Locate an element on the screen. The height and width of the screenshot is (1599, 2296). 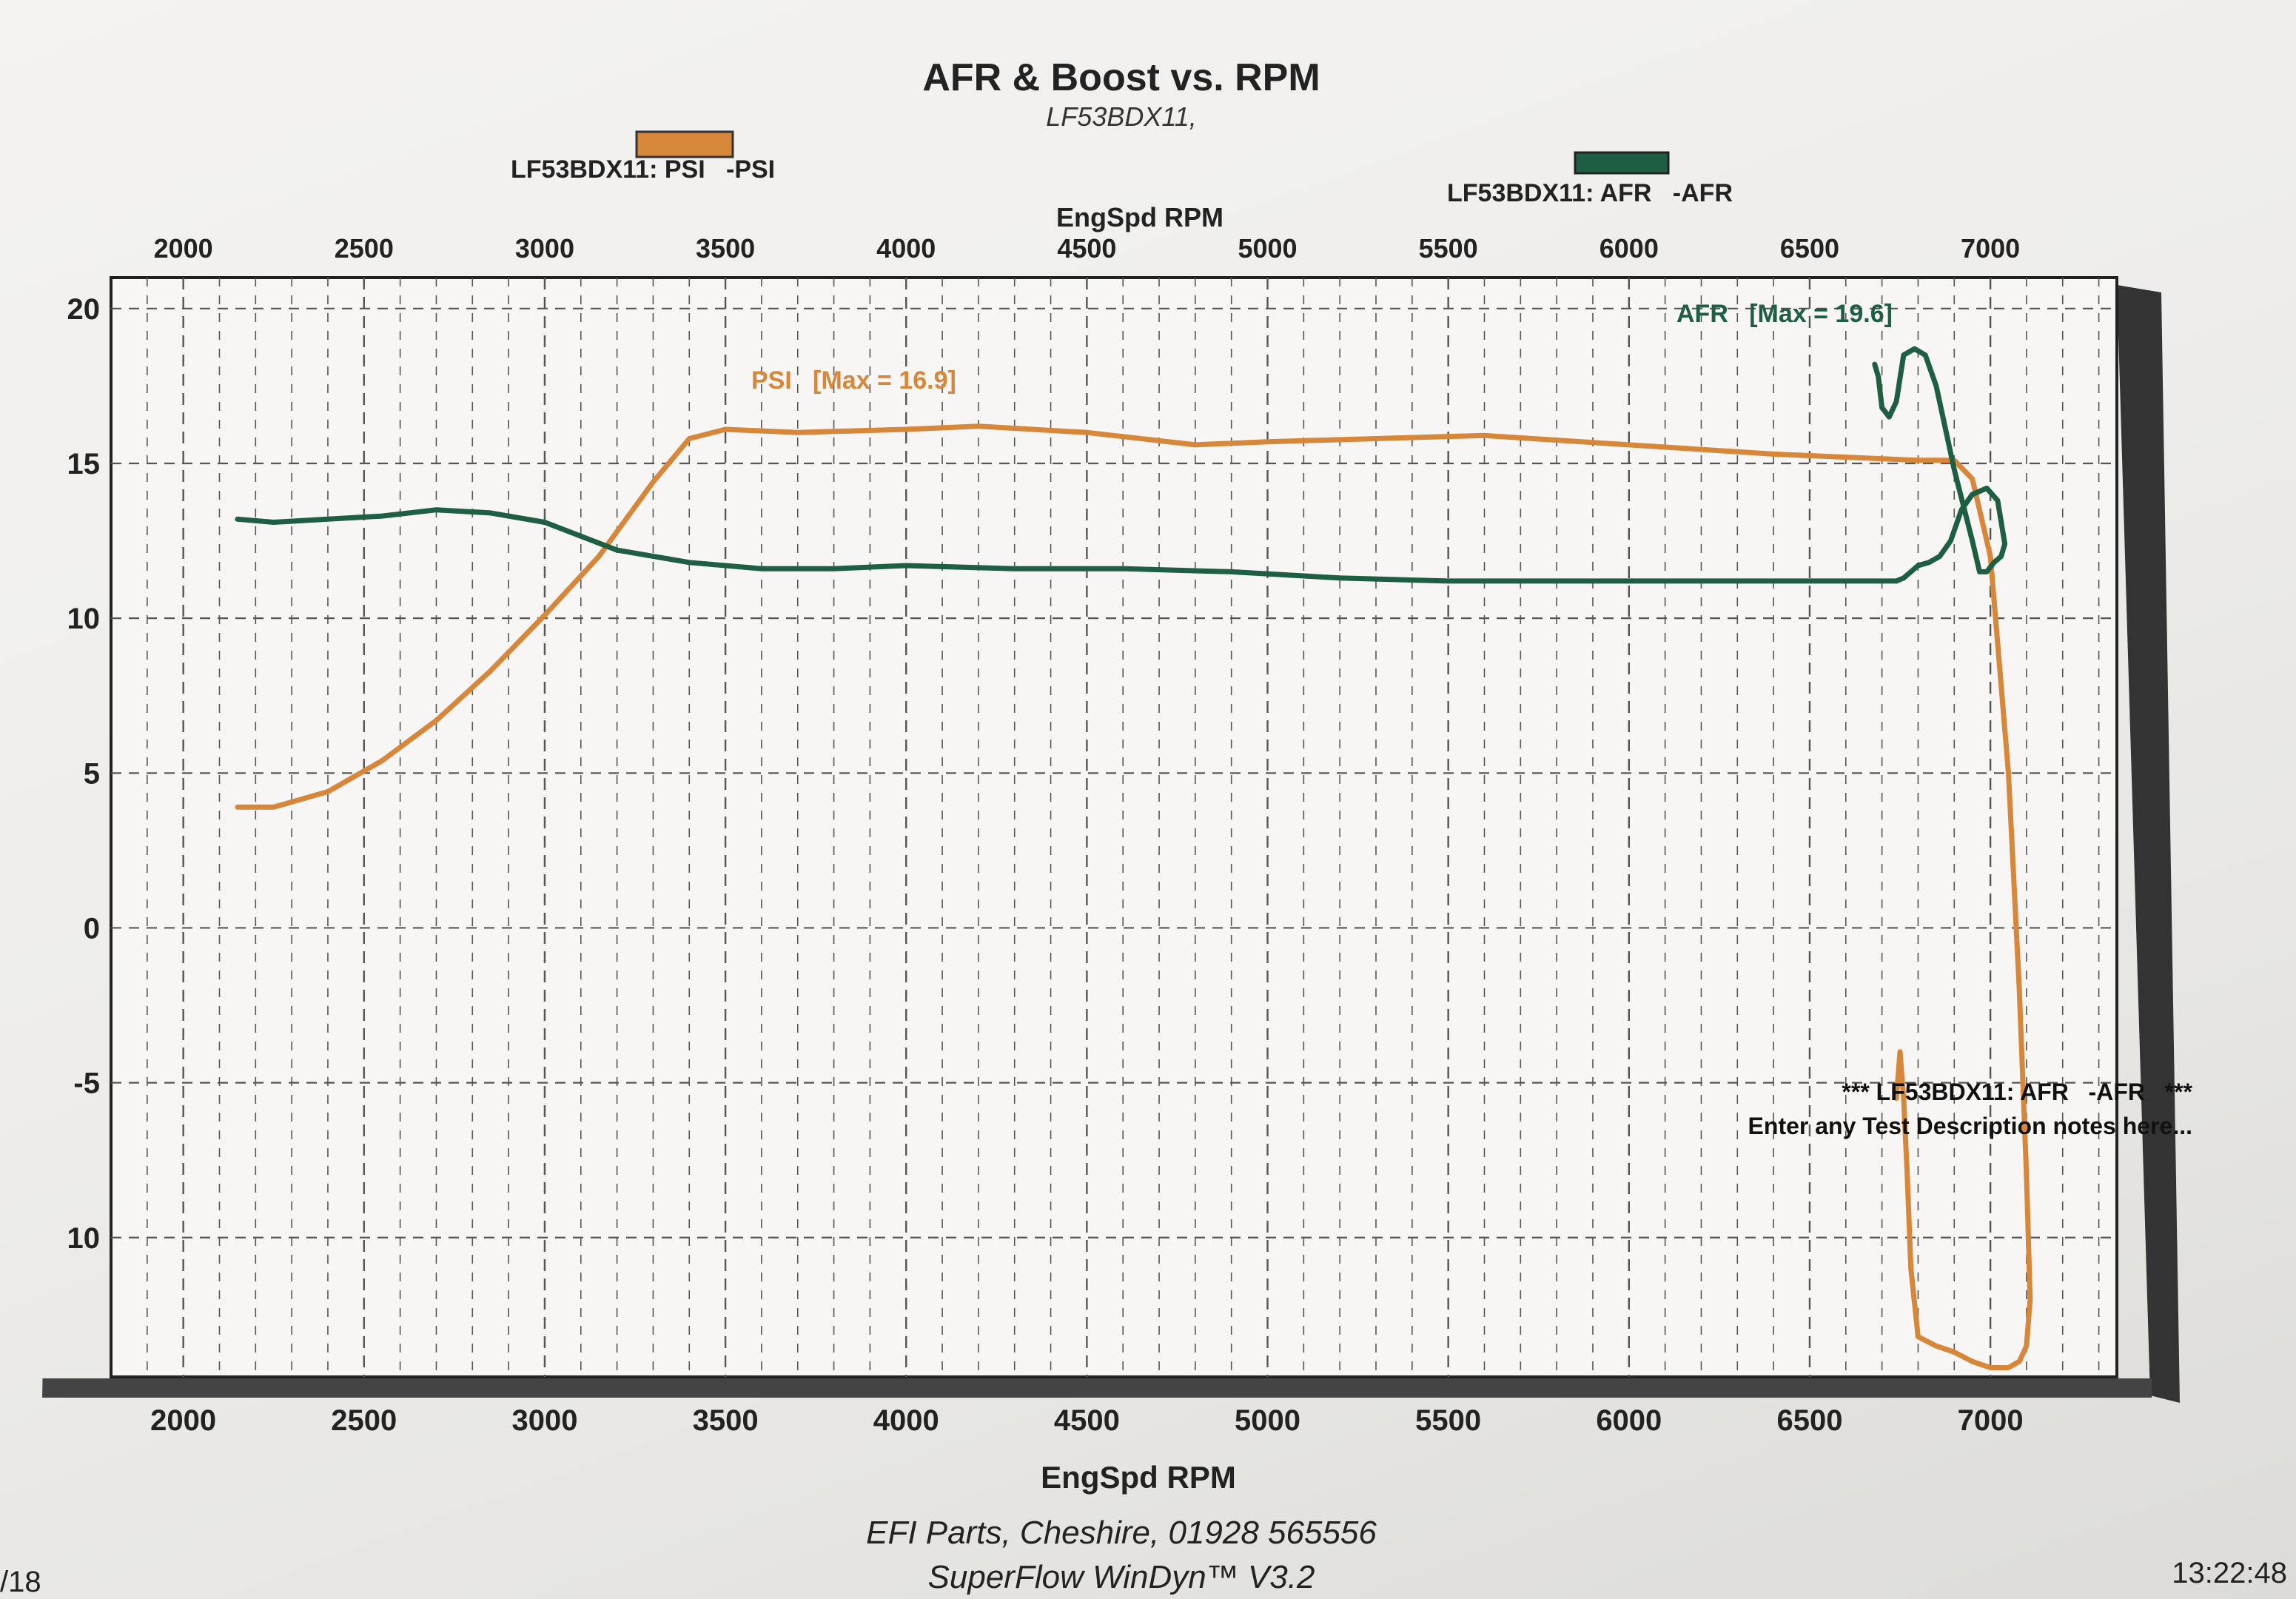
x-tick-label: 5500 is located at coordinates (1448, 1420).